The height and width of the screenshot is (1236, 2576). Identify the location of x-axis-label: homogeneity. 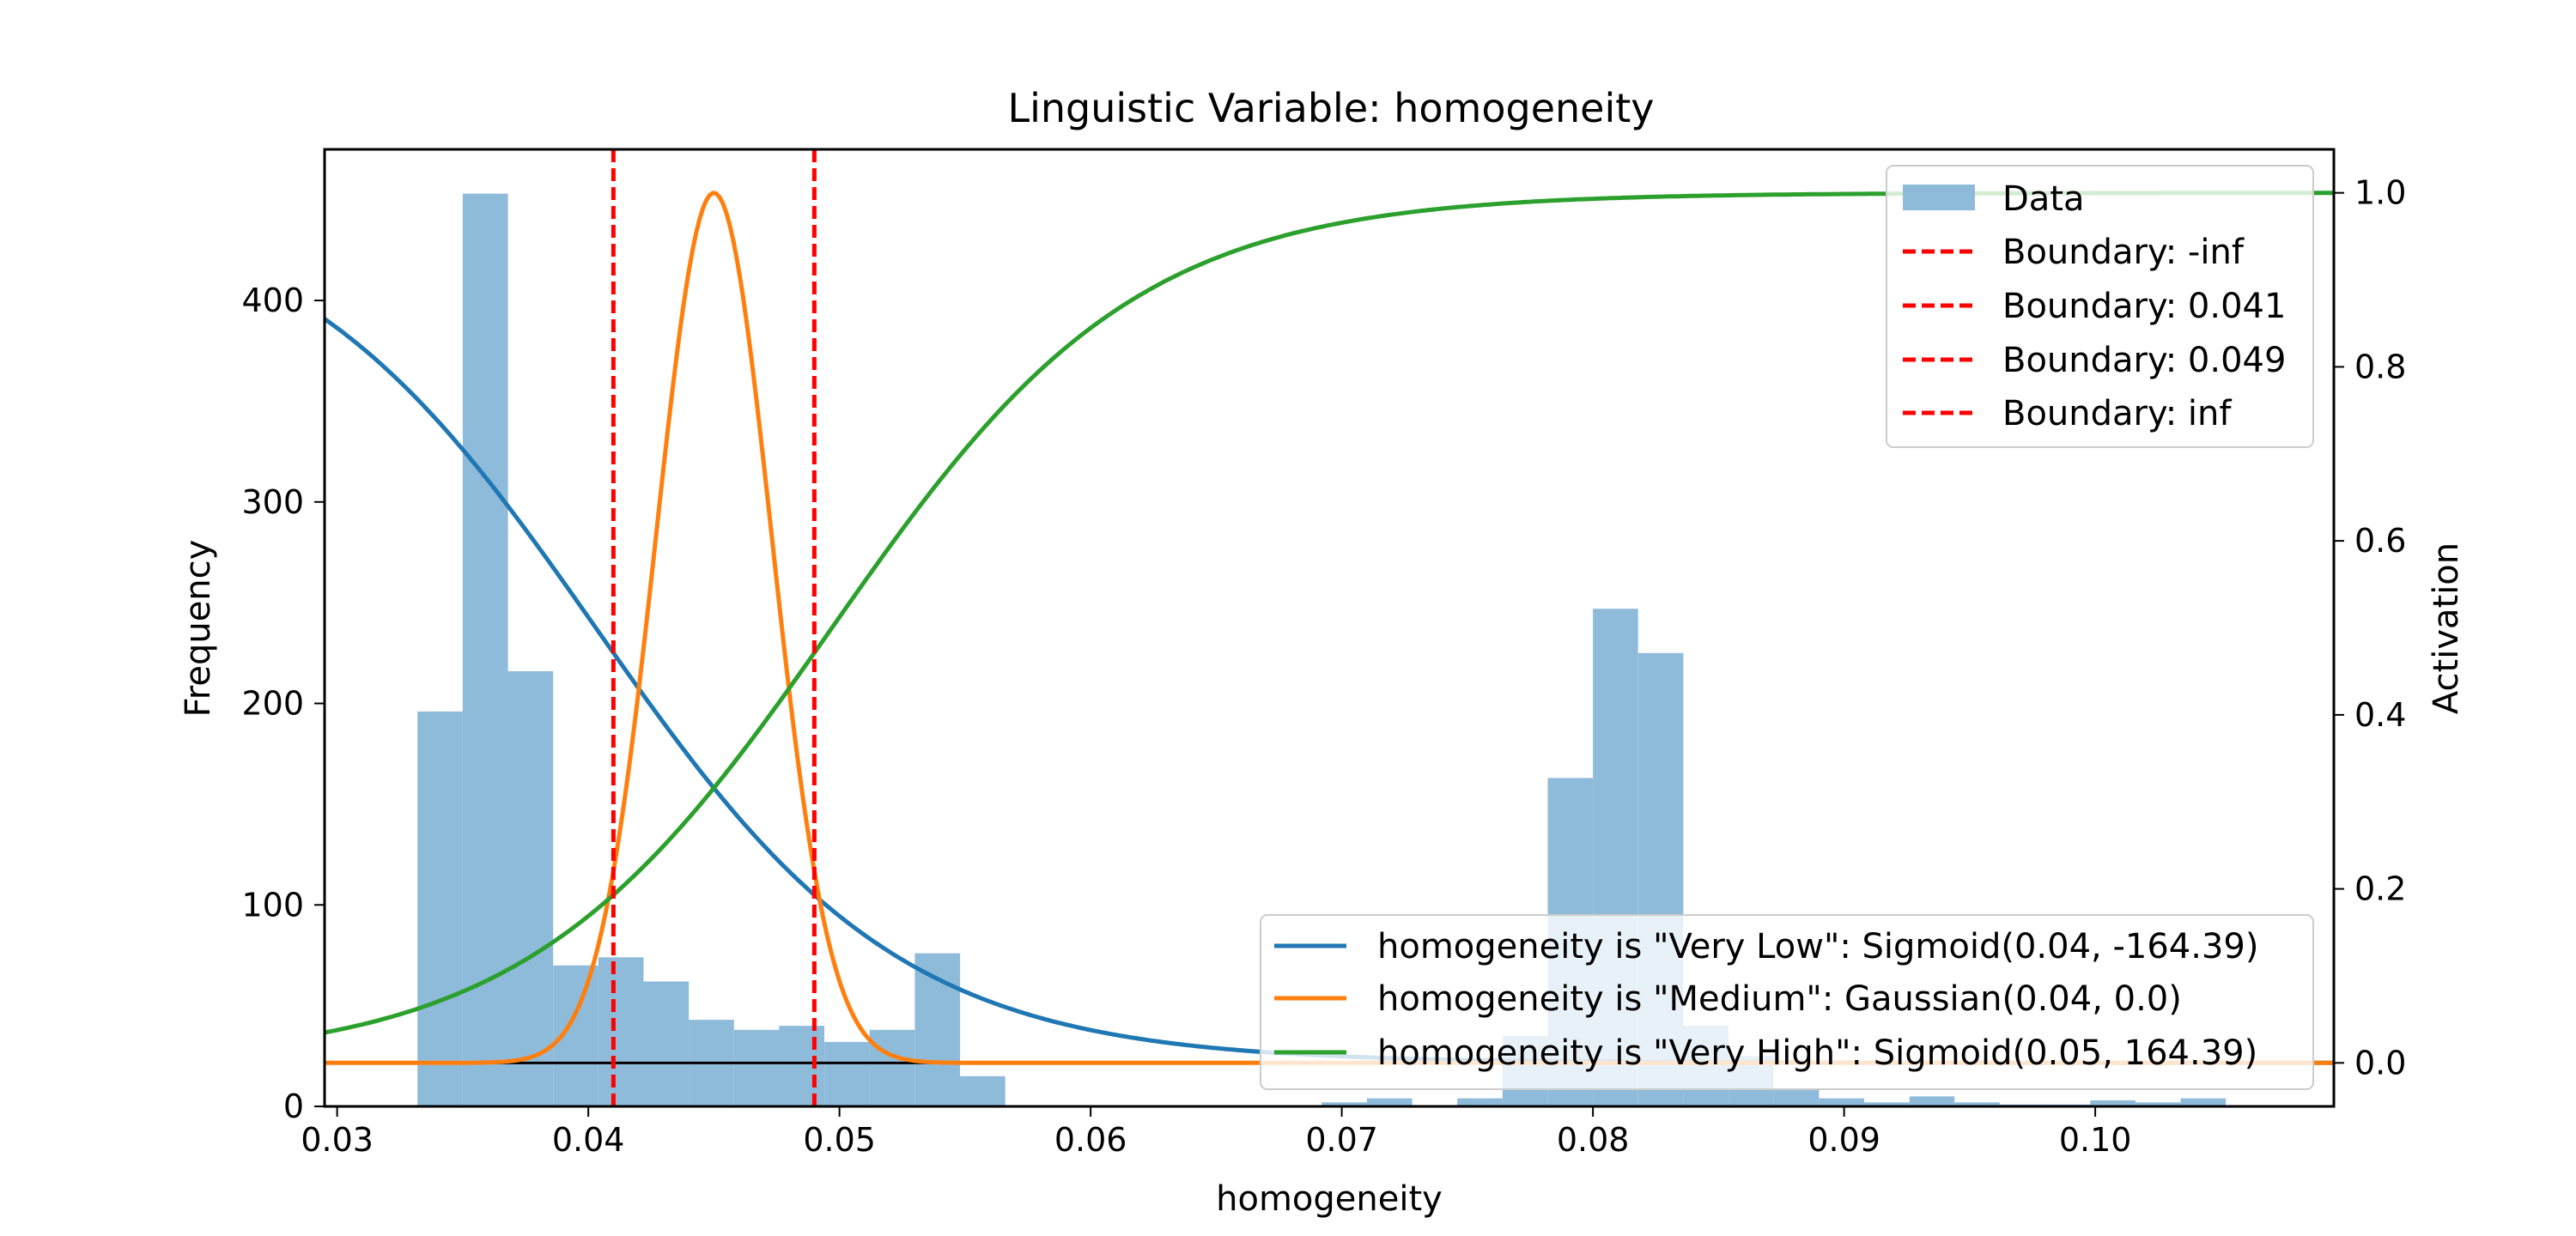
(1330, 1199).